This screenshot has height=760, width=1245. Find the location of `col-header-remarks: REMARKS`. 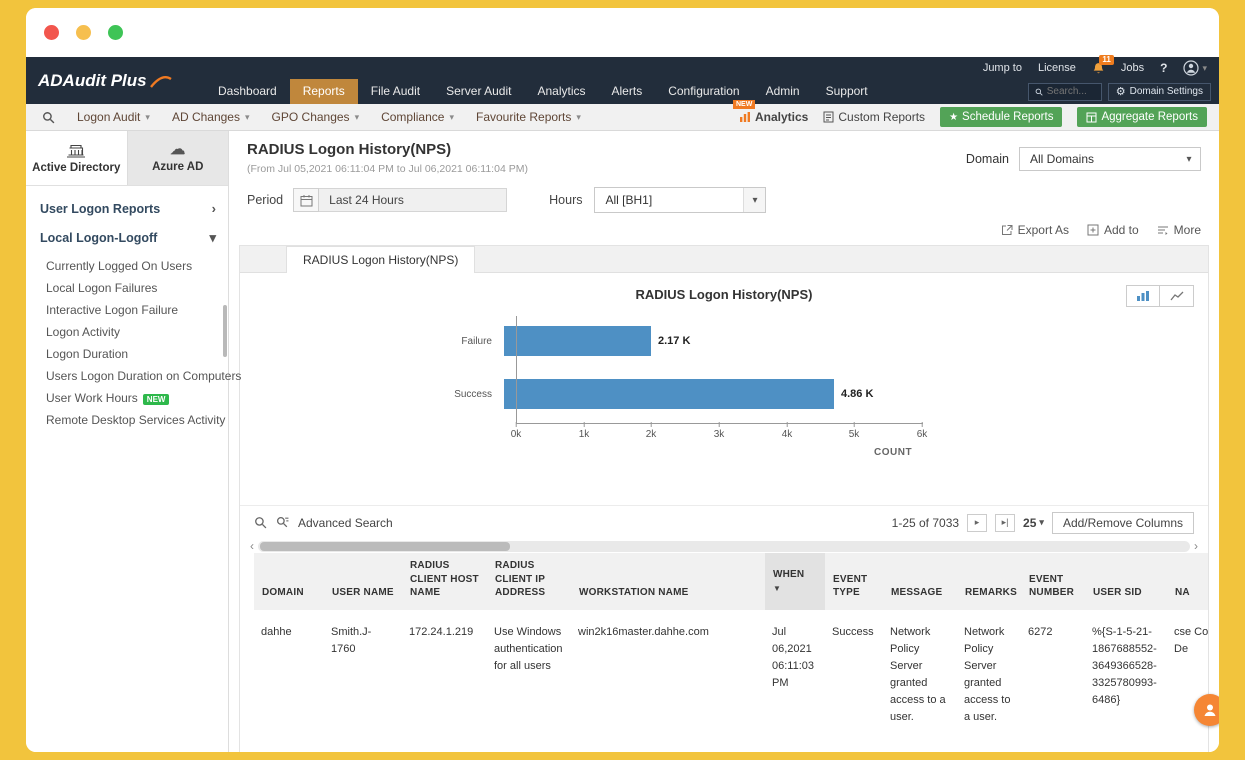

col-header-remarks: REMARKS is located at coordinates (989, 581).